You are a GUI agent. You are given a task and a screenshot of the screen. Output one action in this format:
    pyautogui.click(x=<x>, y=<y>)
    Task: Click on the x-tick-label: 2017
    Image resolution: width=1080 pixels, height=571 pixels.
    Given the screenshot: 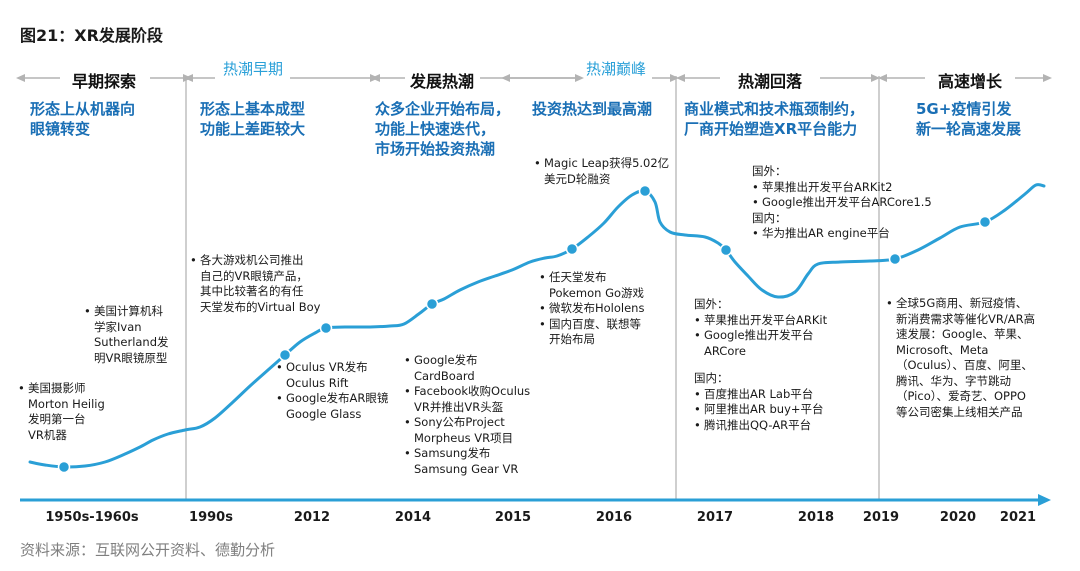 What is the action you would take?
    pyautogui.click(x=715, y=517)
    